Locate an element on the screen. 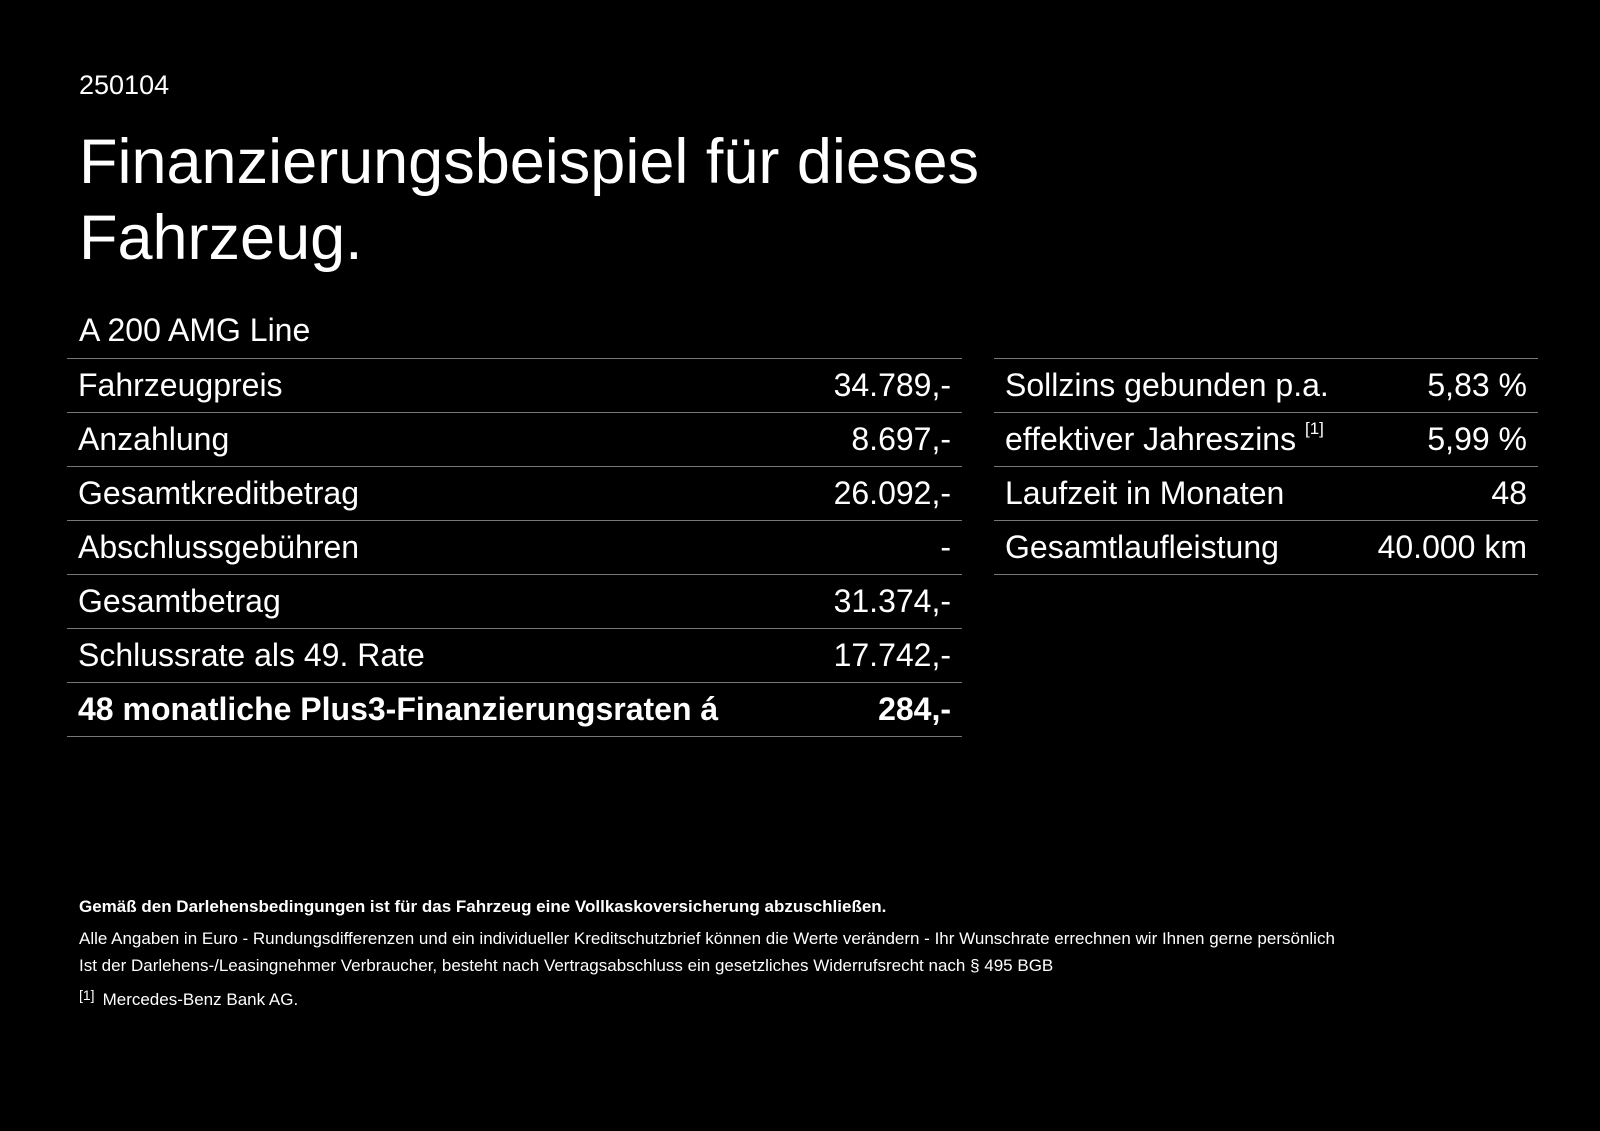 Image resolution: width=1600 pixels, height=1131 pixels. row-label-cell: Gesamtlaufleistung is located at coordinates (1176, 547).